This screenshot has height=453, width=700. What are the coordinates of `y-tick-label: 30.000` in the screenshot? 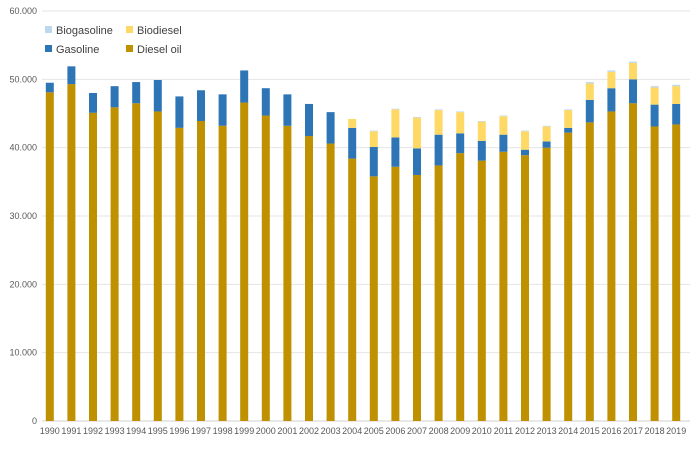 It's located at (23, 216).